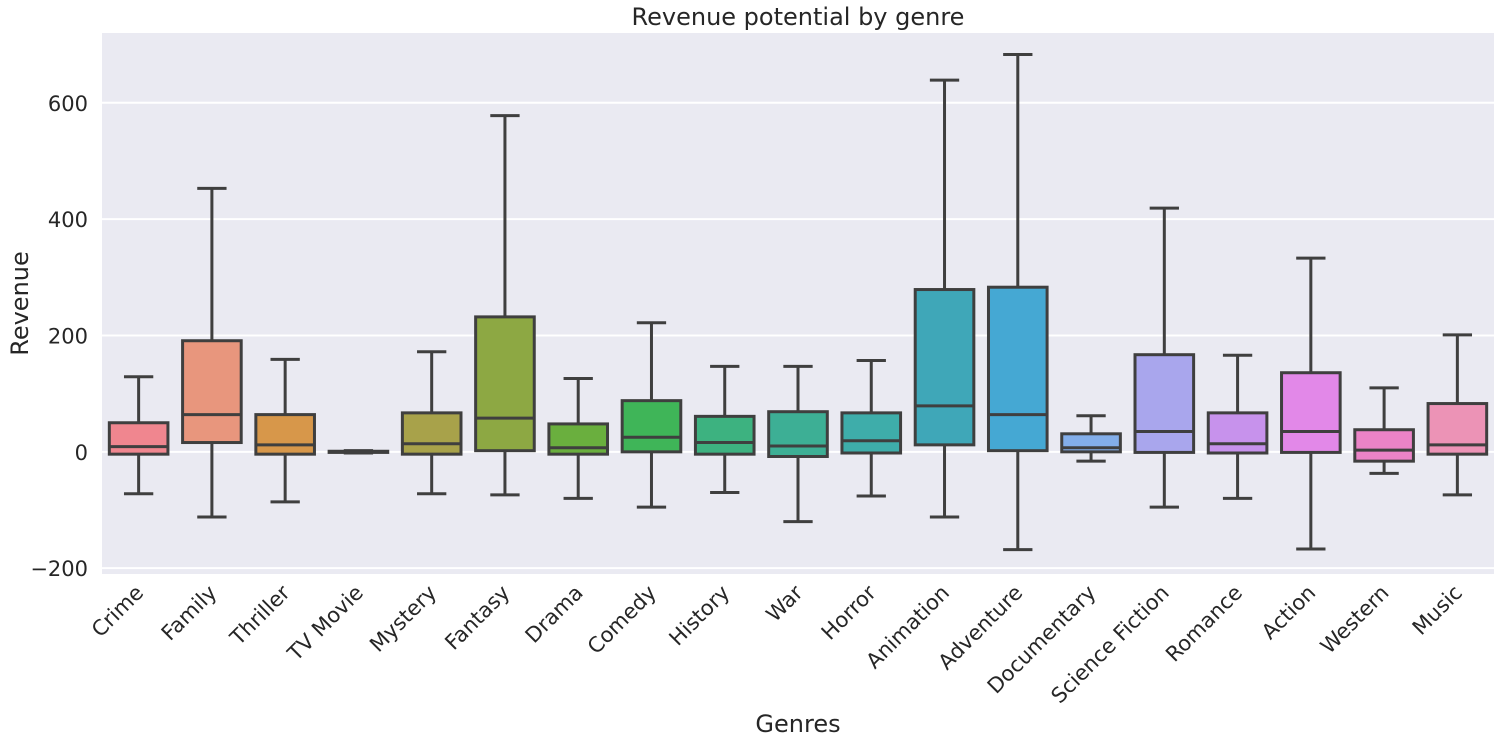  What do you see at coordinates (699, 616) in the screenshot?
I see `x-tick-label: History` at bounding box center [699, 616].